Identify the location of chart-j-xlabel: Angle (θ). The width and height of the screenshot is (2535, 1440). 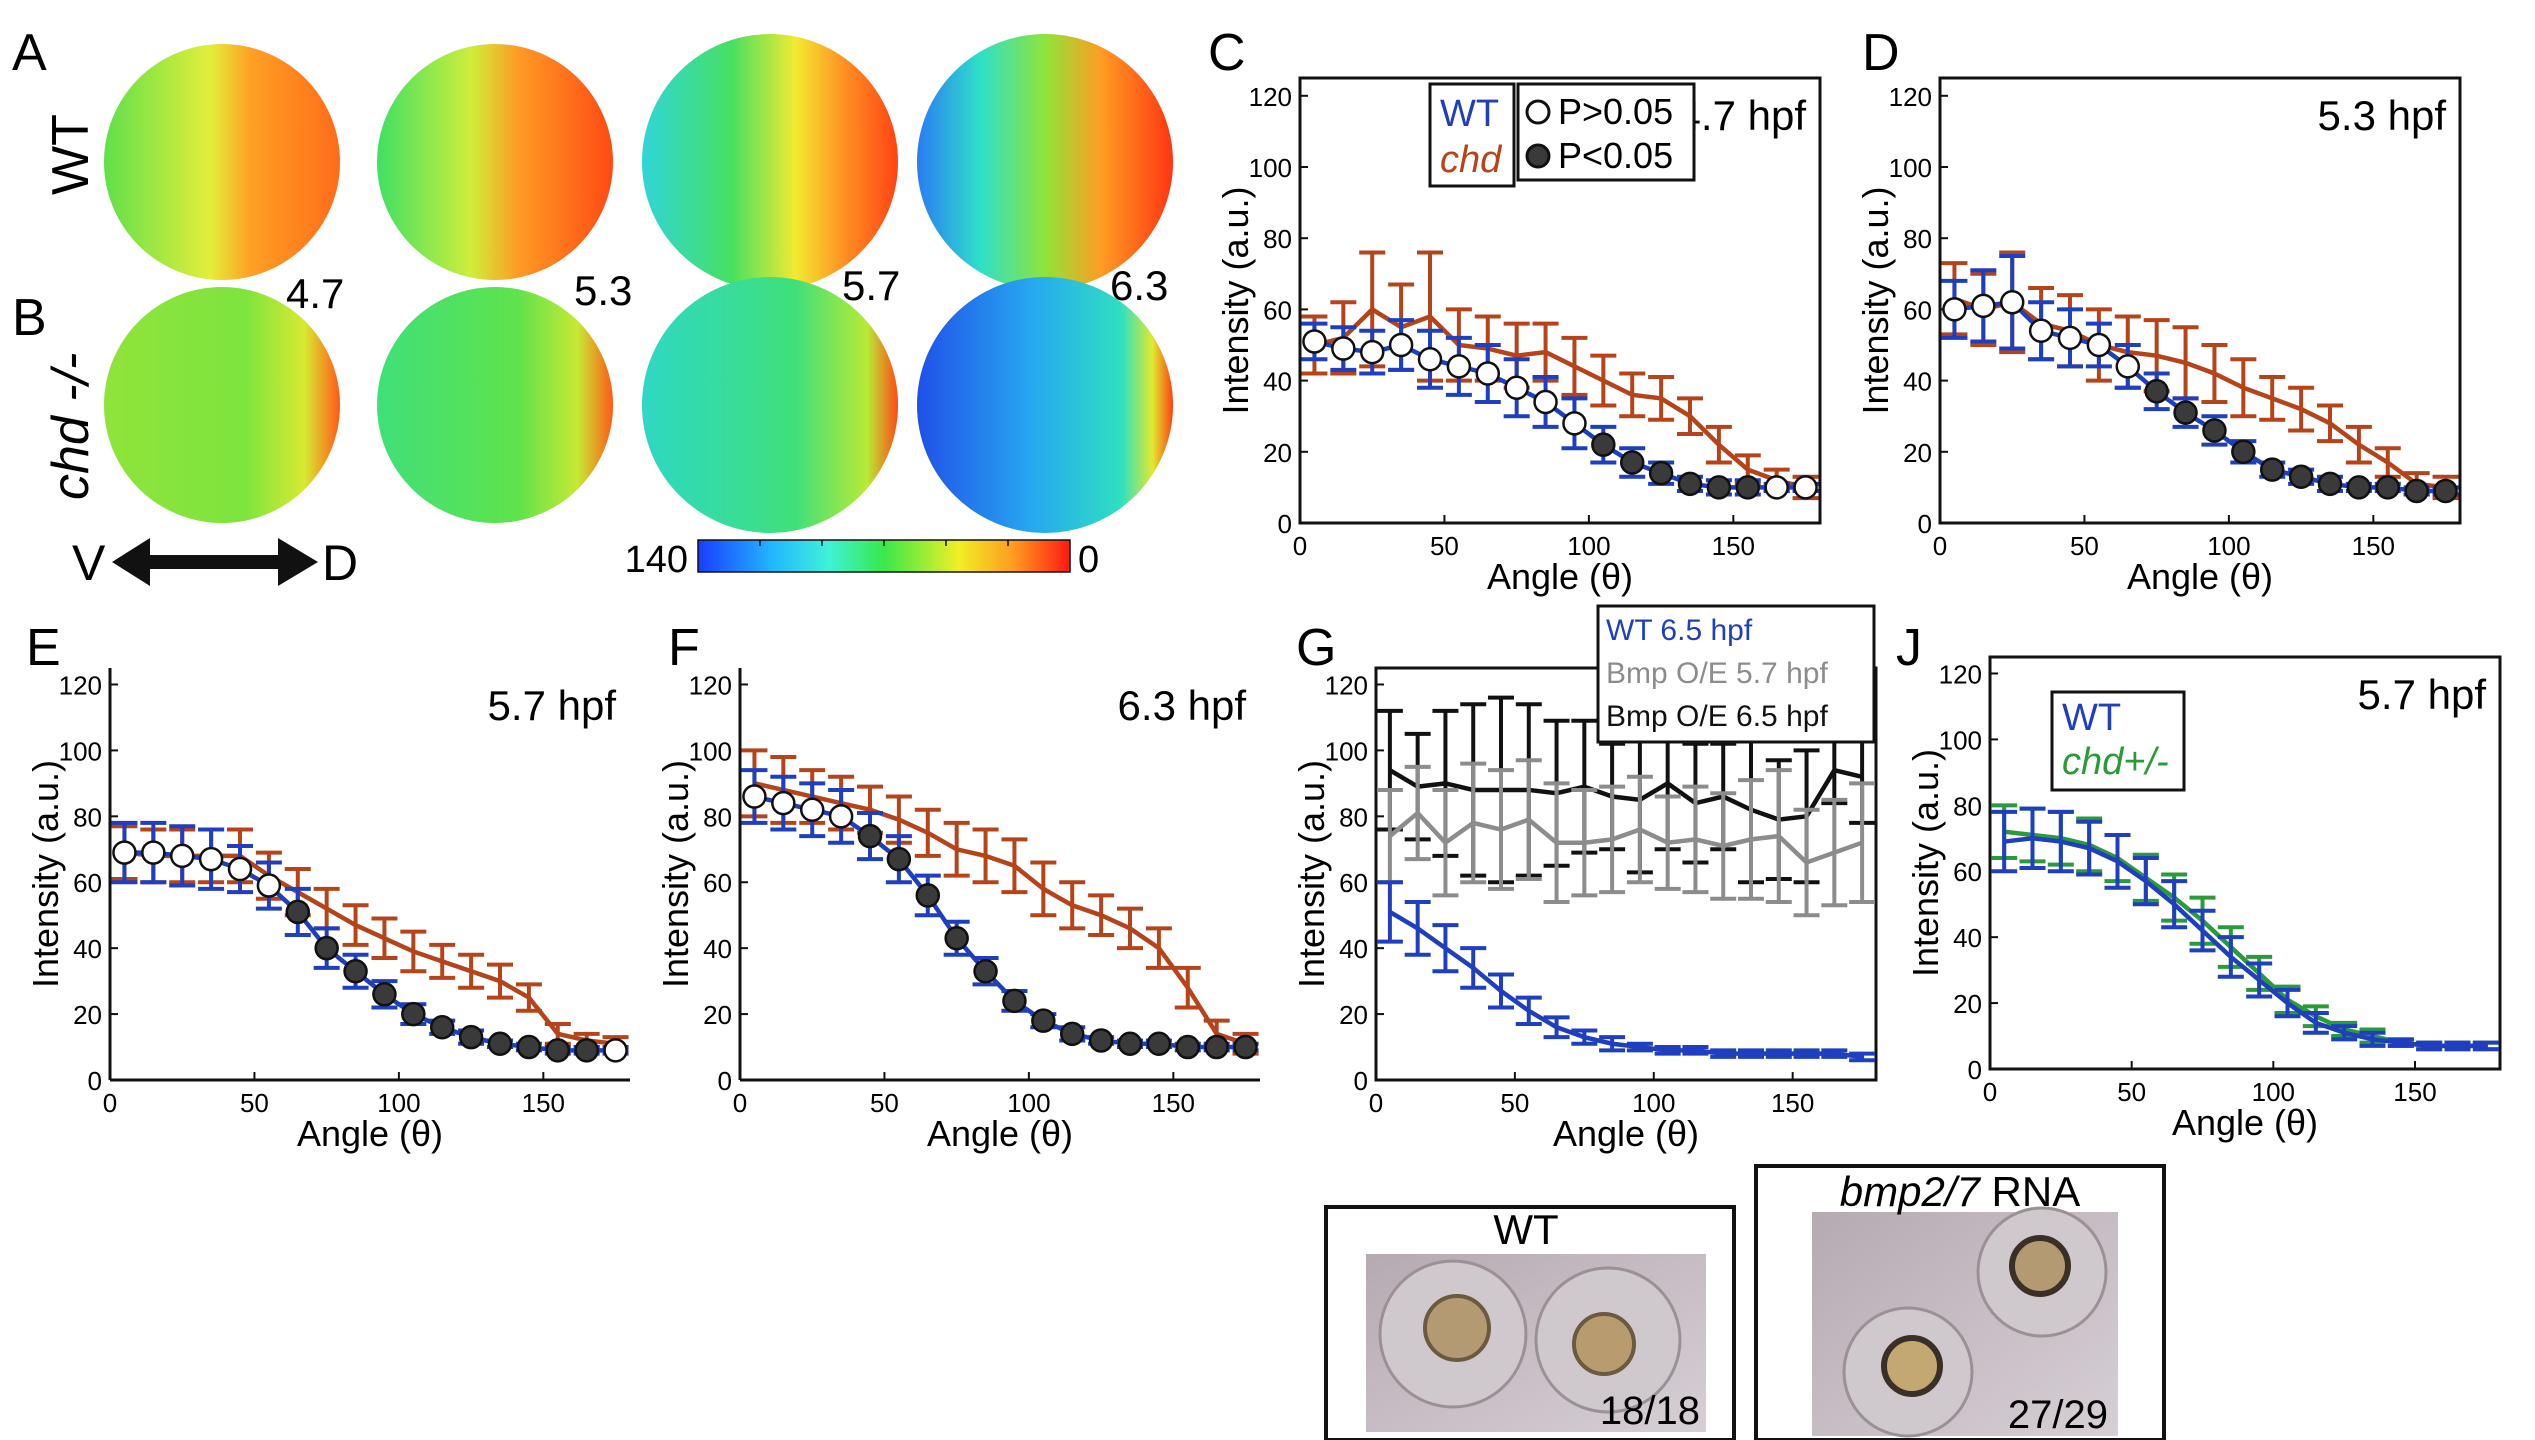
(2245, 1122).